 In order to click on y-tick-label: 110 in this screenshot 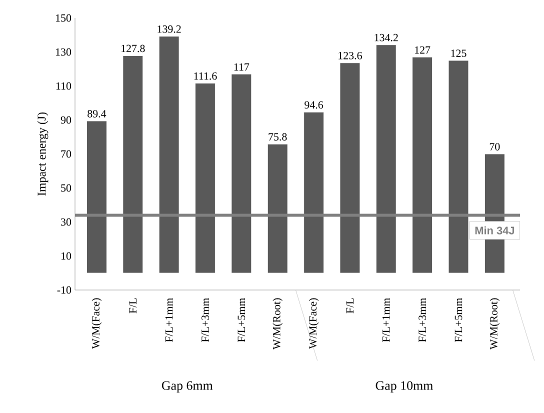, I will do `click(64, 86)`.